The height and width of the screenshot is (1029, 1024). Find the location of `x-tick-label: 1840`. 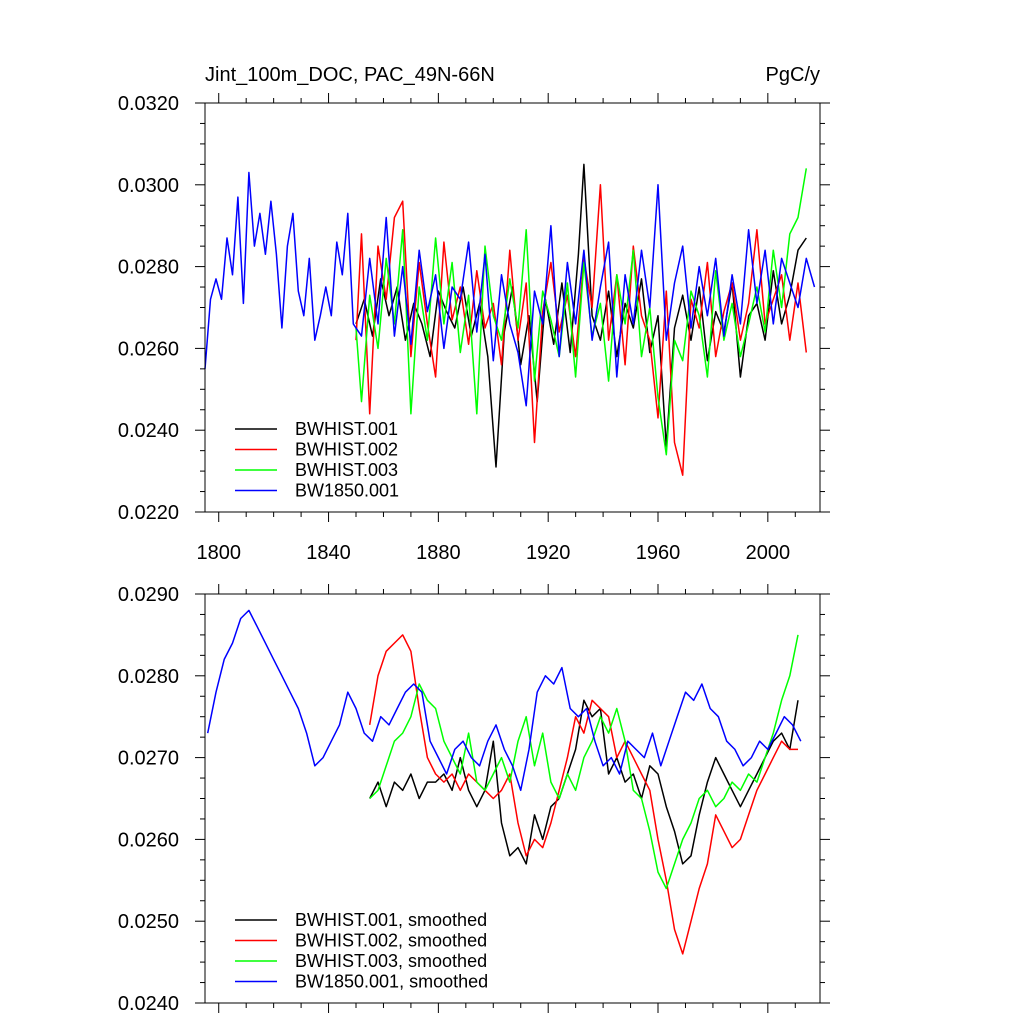

x-tick-label: 1840 is located at coordinates (328, 553).